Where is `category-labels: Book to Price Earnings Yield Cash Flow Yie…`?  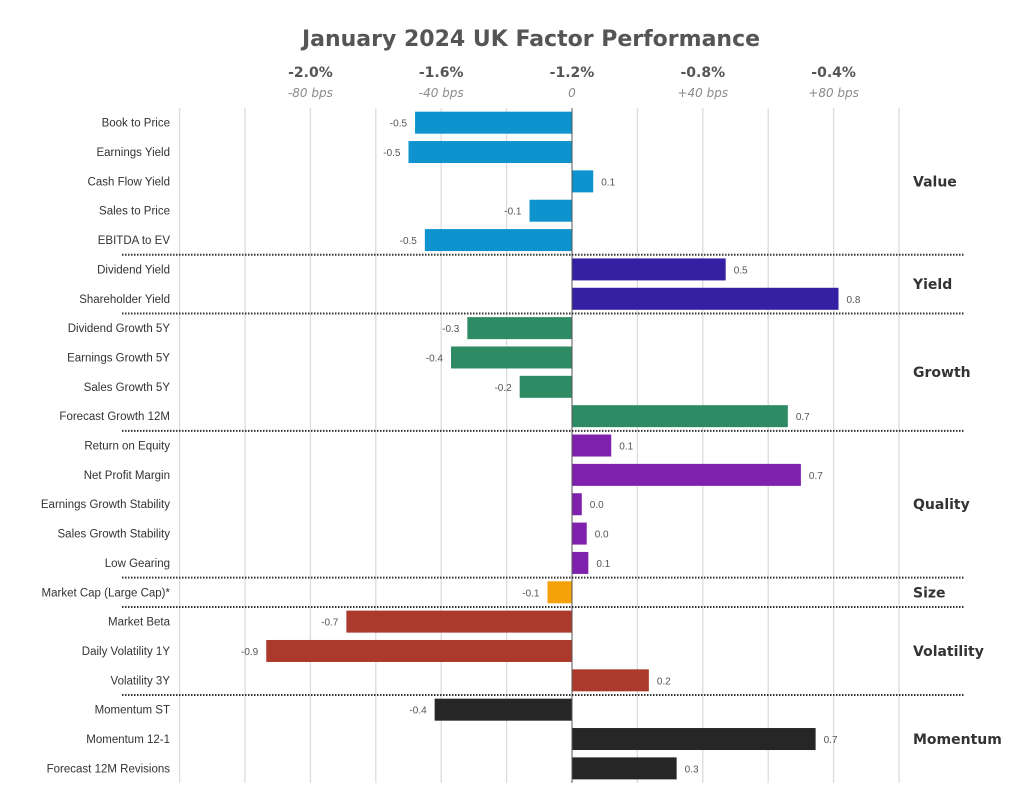 category-labels: Book to Price Earnings Yield Cash Flow Yie… is located at coordinates (106, 447).